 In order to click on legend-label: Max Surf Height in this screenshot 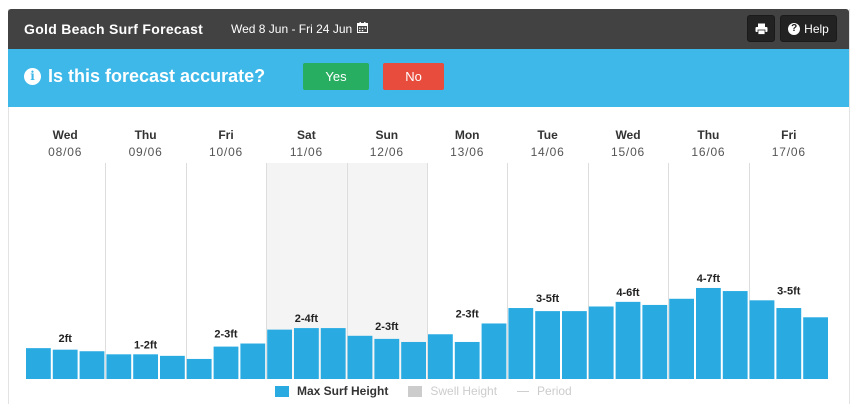, I will do `click(343, 391)`.